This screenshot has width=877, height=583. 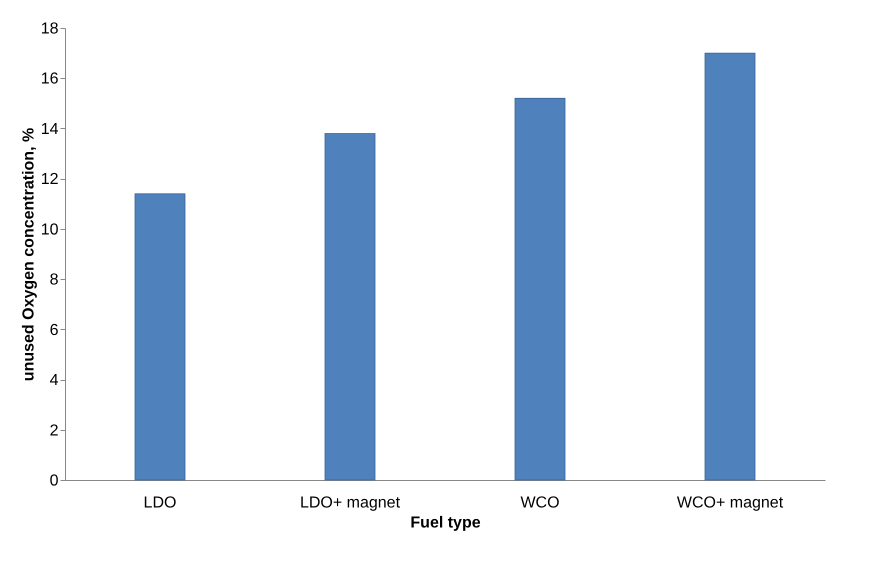 What do you see at coordinates (445, 523) in the screenshot?
I see `x-axis-title: Fuel type` at bounding box center [445, 523].